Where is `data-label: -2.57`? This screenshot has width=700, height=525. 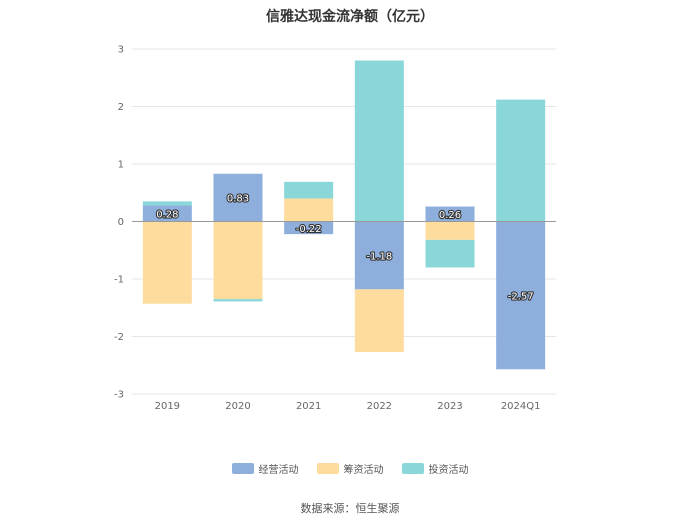
data-label: -2.57 is located at coordinates (521, 296).